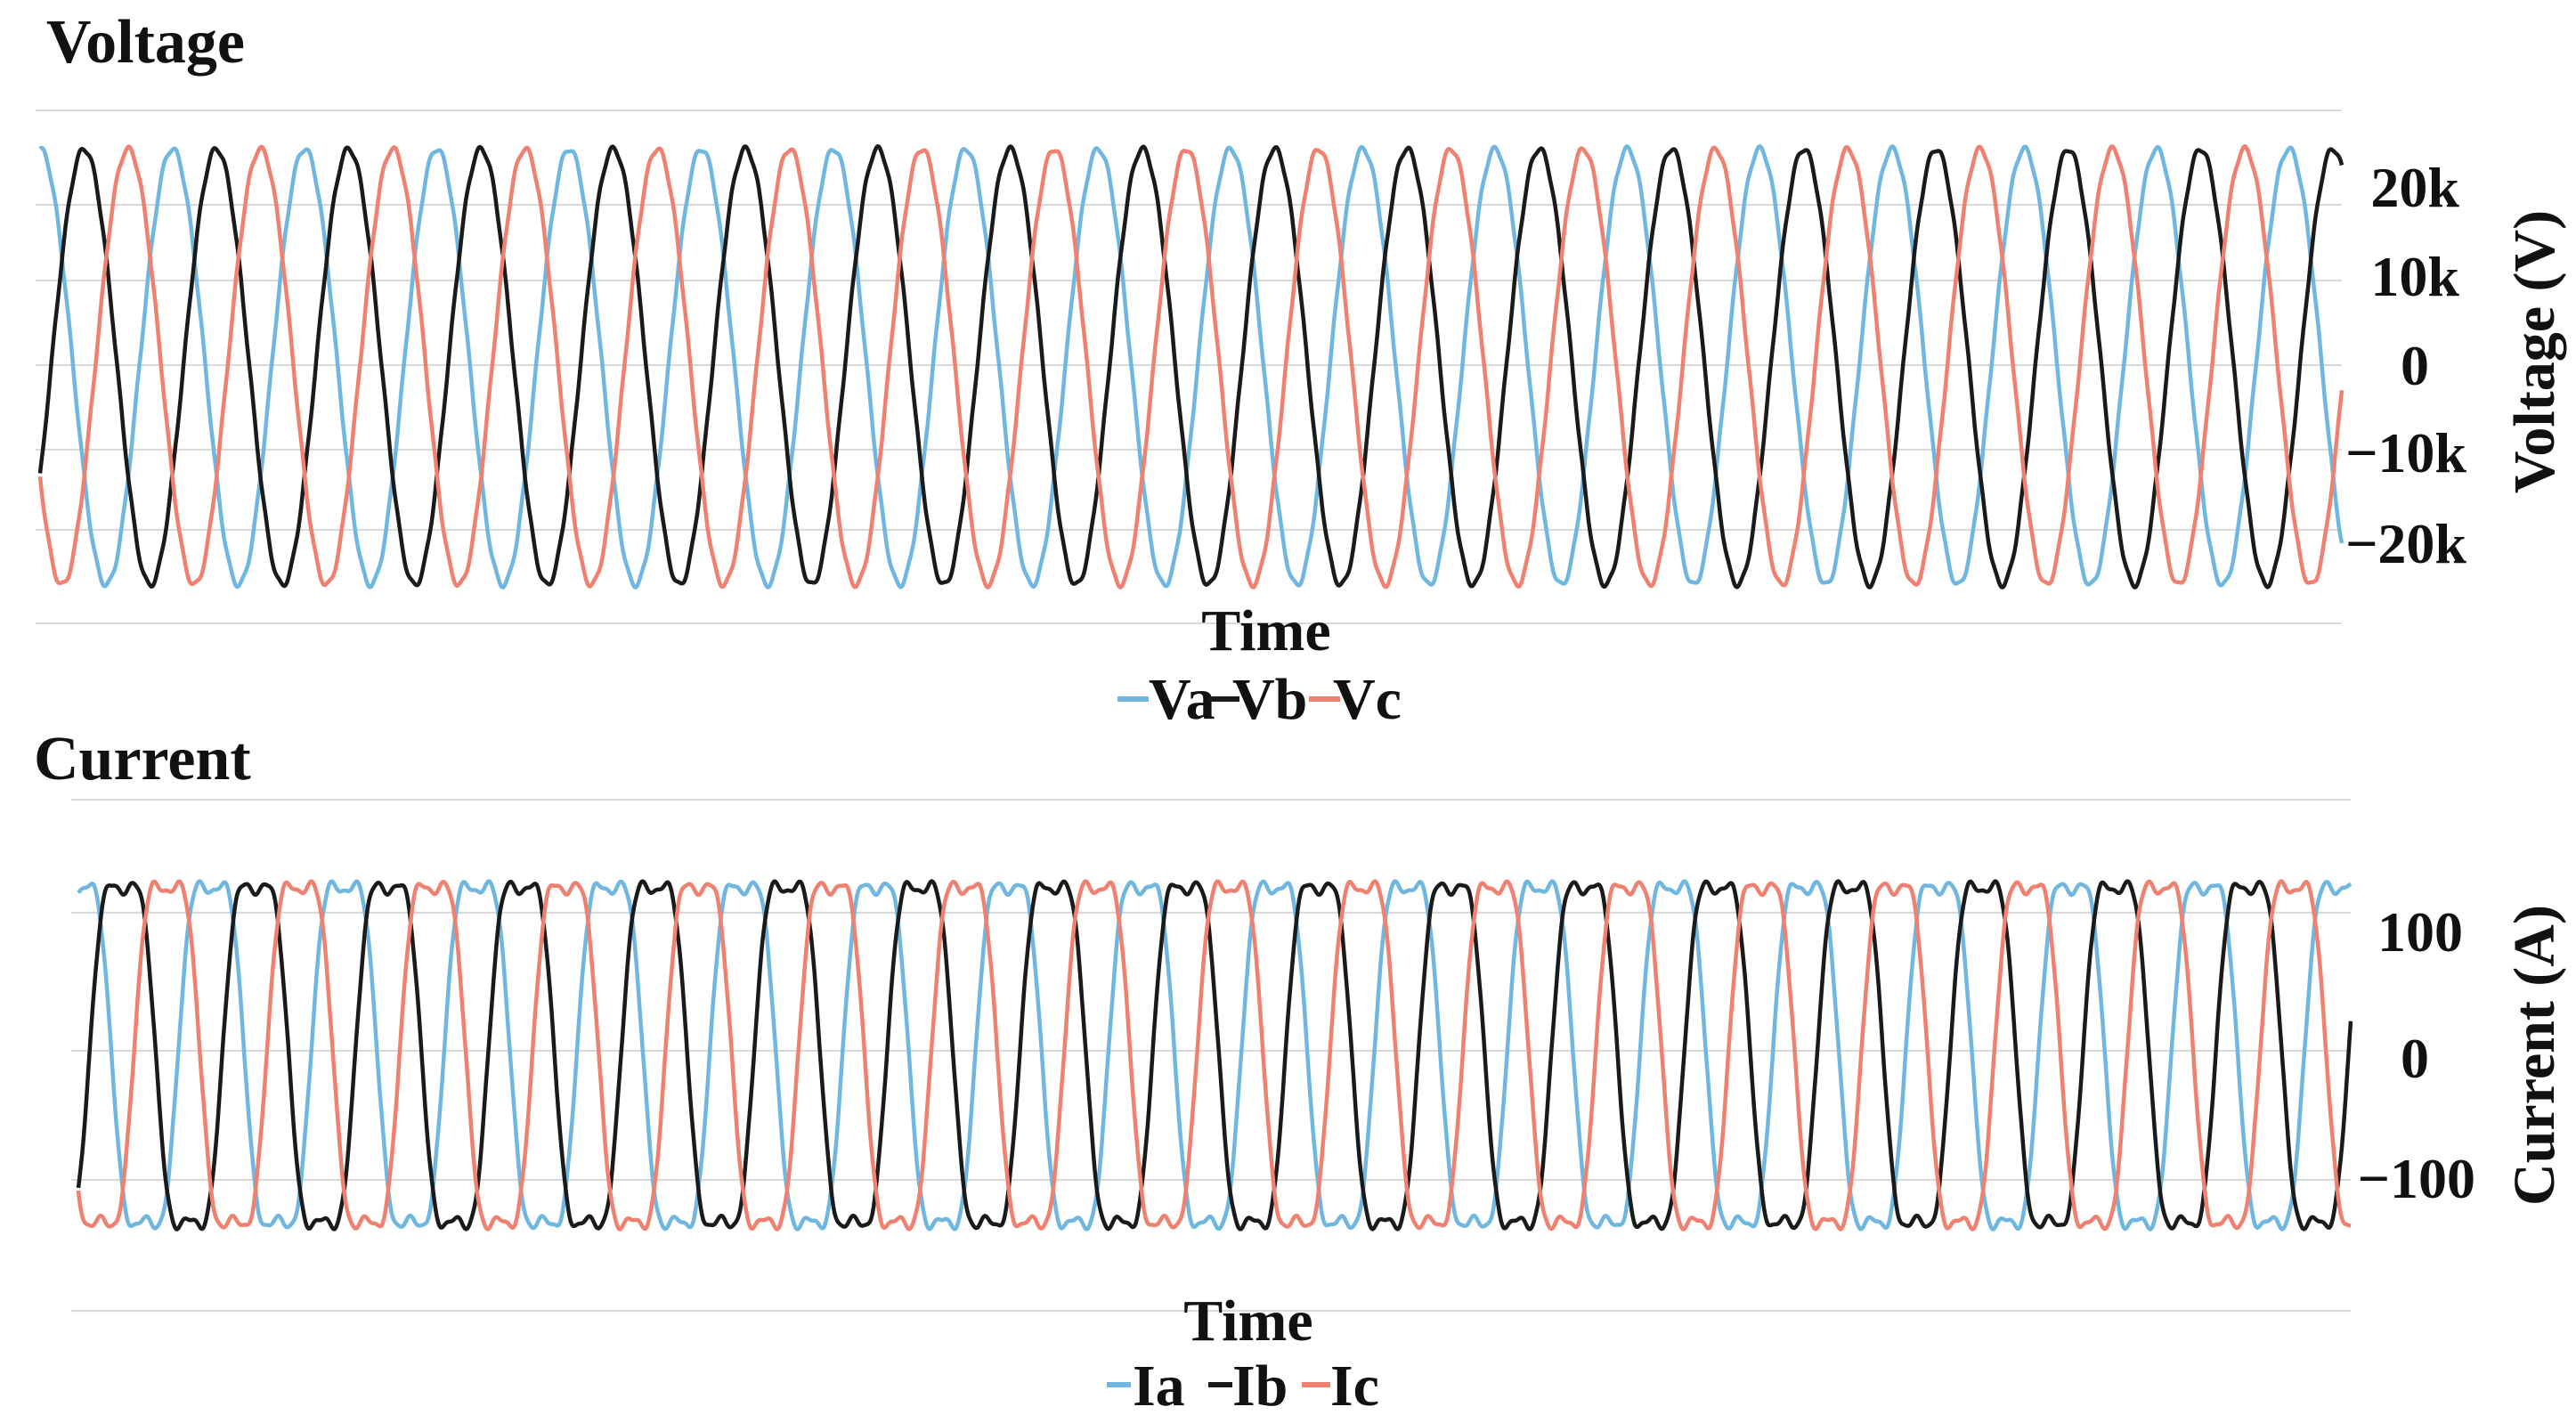 Image resolution: width=2576 pixels, height=1423 pixels. I want to click on current-y-axis-title: Current (A), so click(2534, 1055).